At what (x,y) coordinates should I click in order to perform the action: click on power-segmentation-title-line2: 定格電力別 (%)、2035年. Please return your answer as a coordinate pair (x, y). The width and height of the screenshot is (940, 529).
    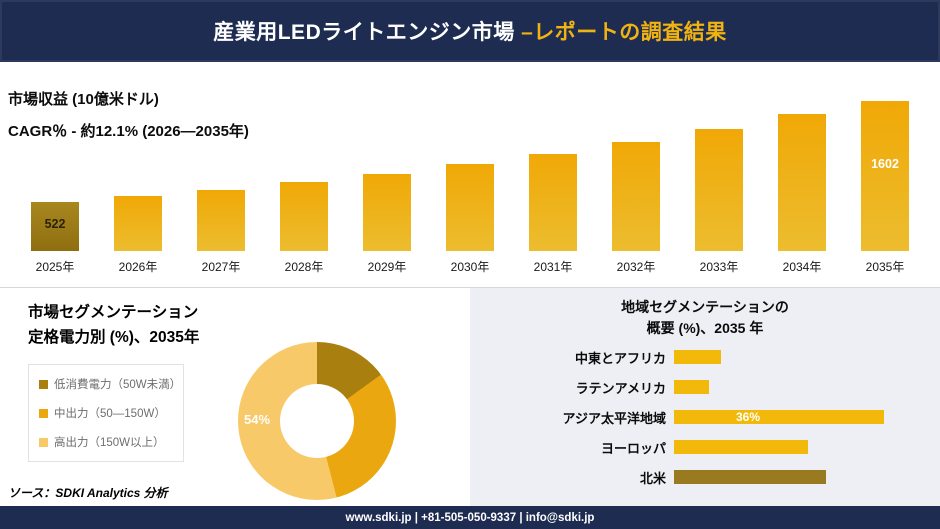
    Looking at the image, I should click on (114, 337).